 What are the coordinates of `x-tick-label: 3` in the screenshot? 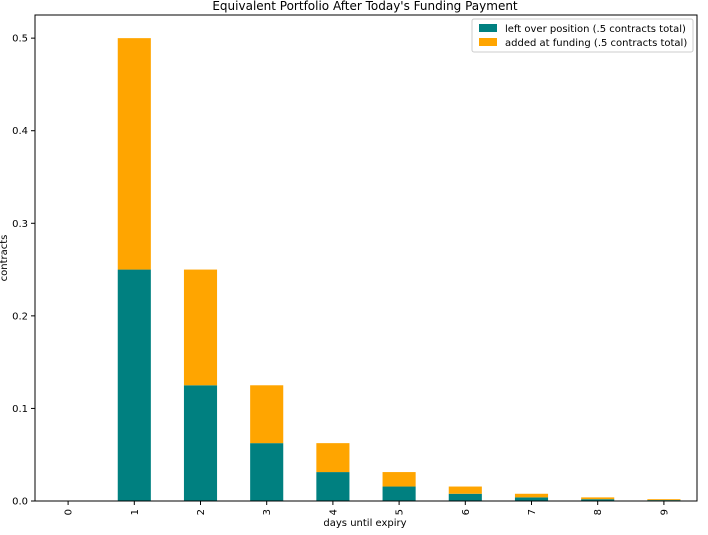 It's located at (267, 512).